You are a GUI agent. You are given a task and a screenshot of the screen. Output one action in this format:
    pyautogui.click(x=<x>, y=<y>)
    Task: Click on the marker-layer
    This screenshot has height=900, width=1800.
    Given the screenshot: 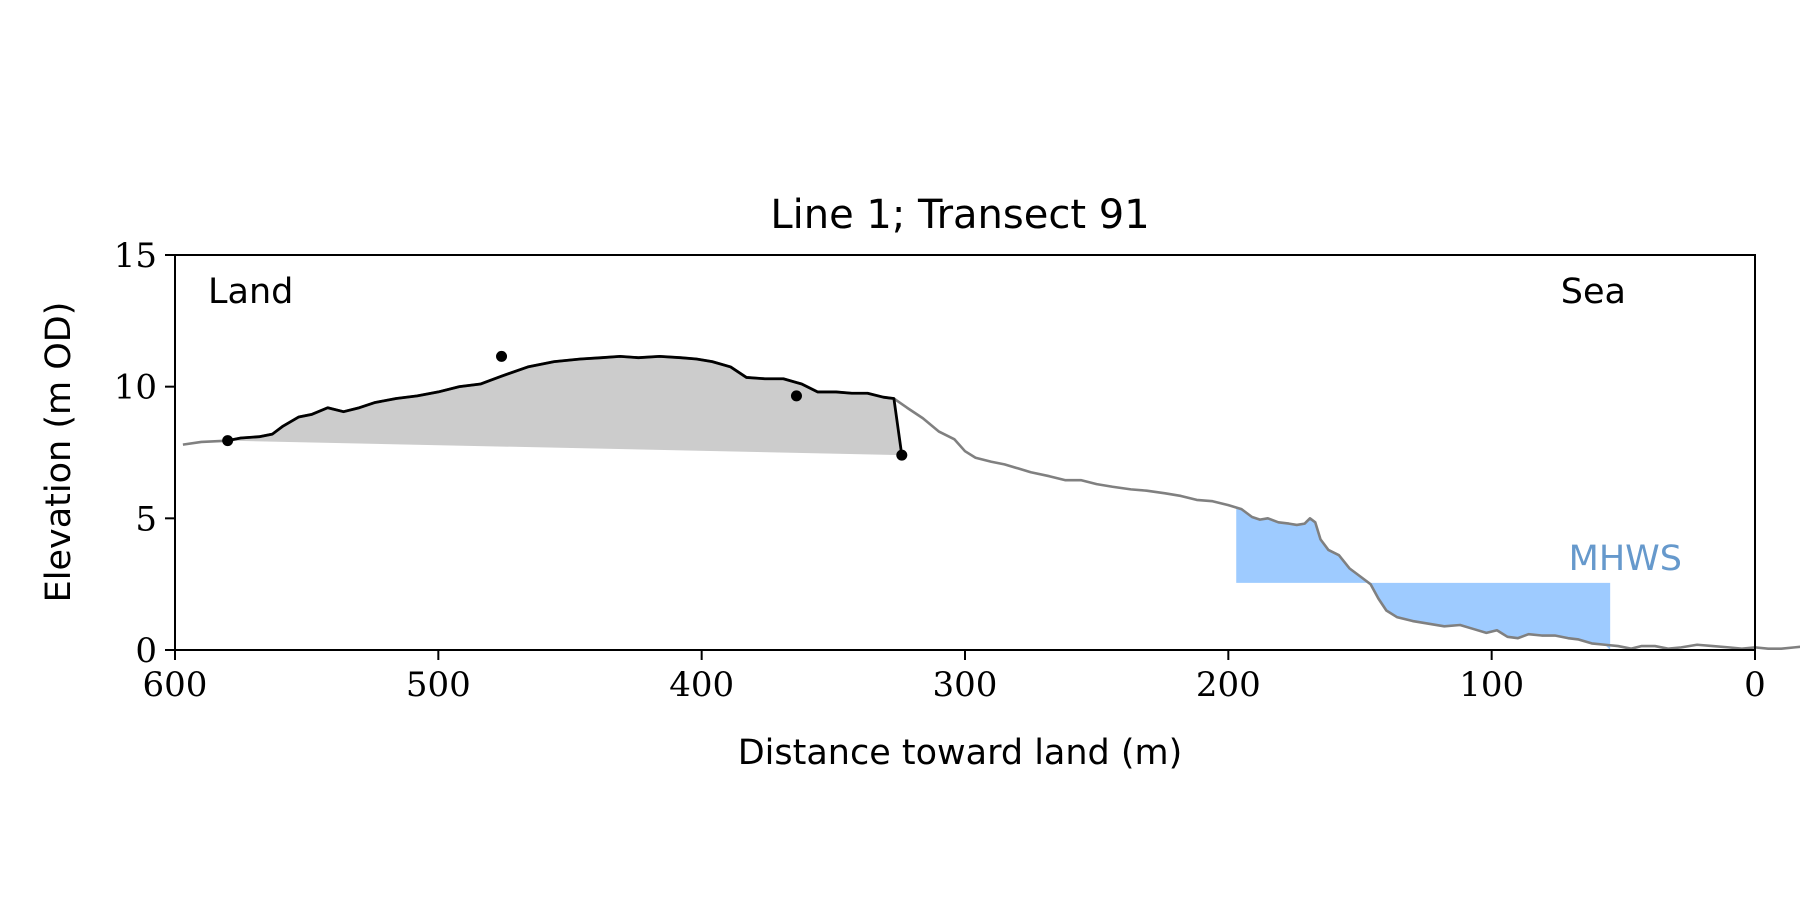 What is the action you would take?
    pyautogui.click(x=565, y=405)
    